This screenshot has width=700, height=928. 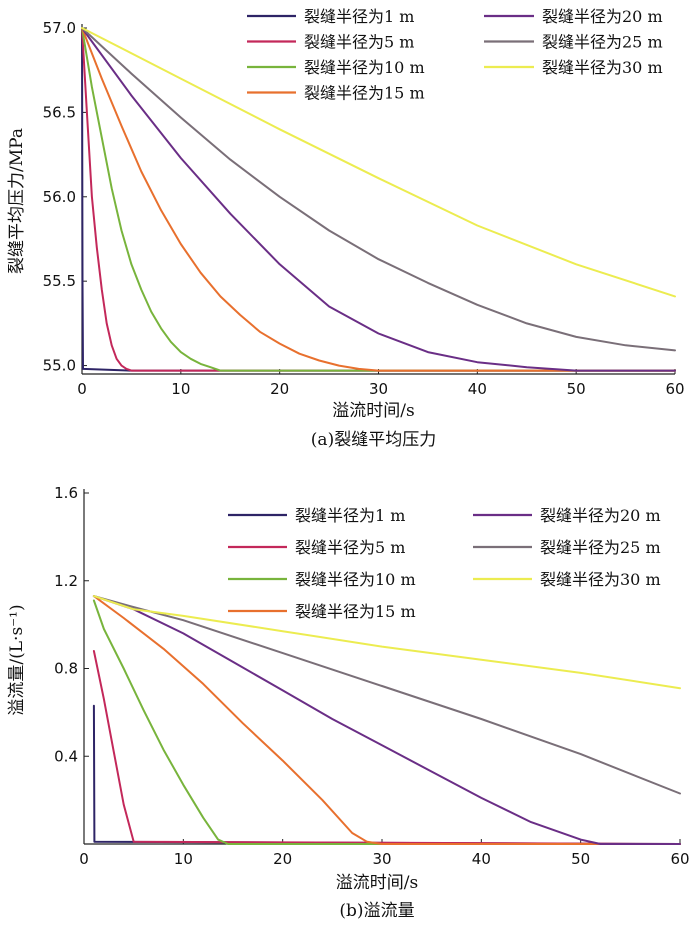 What do you see at coordinates (59, 281) in the screenshot?
I see `y-tick-label: 55.5` at bounding box center [59, 281].